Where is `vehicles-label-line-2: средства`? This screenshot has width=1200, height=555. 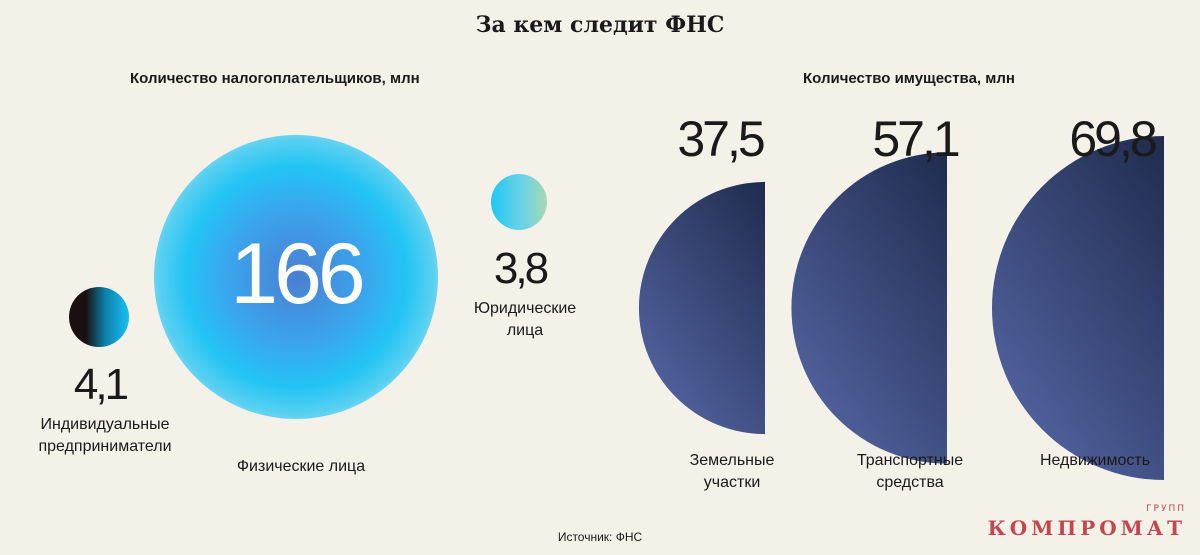
vehicles-label-line-2: средства is located at coordinates (910, 482).